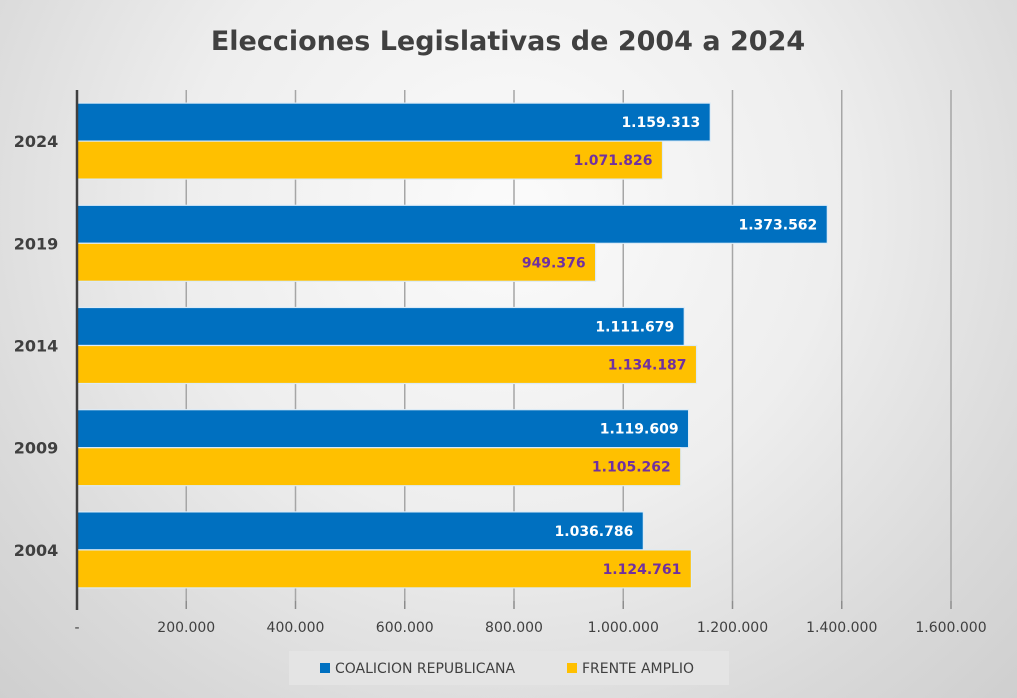 The height and width of the screenshot is (698, 1017). I want to click on y-tick-label: 2009, so click(36, 448).